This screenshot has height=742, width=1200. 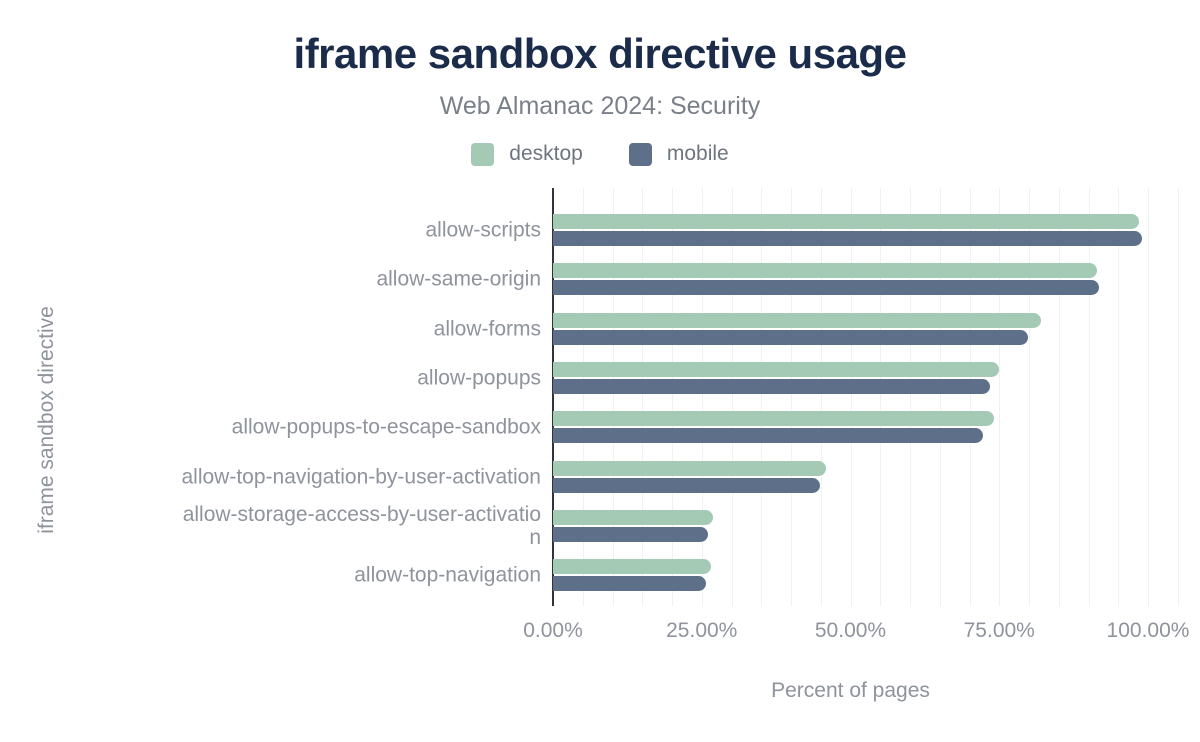 What do you see at coordinates (850, 690) in the screenshot?
I see `x-axis-title: Percent of pages` at bounding box center [850, 690].